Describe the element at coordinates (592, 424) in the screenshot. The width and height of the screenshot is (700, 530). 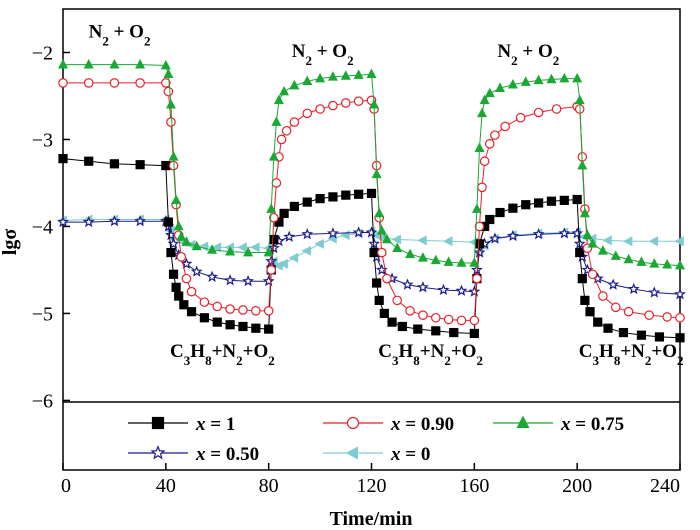
I see `legend-label: x = 0.75` at that location.